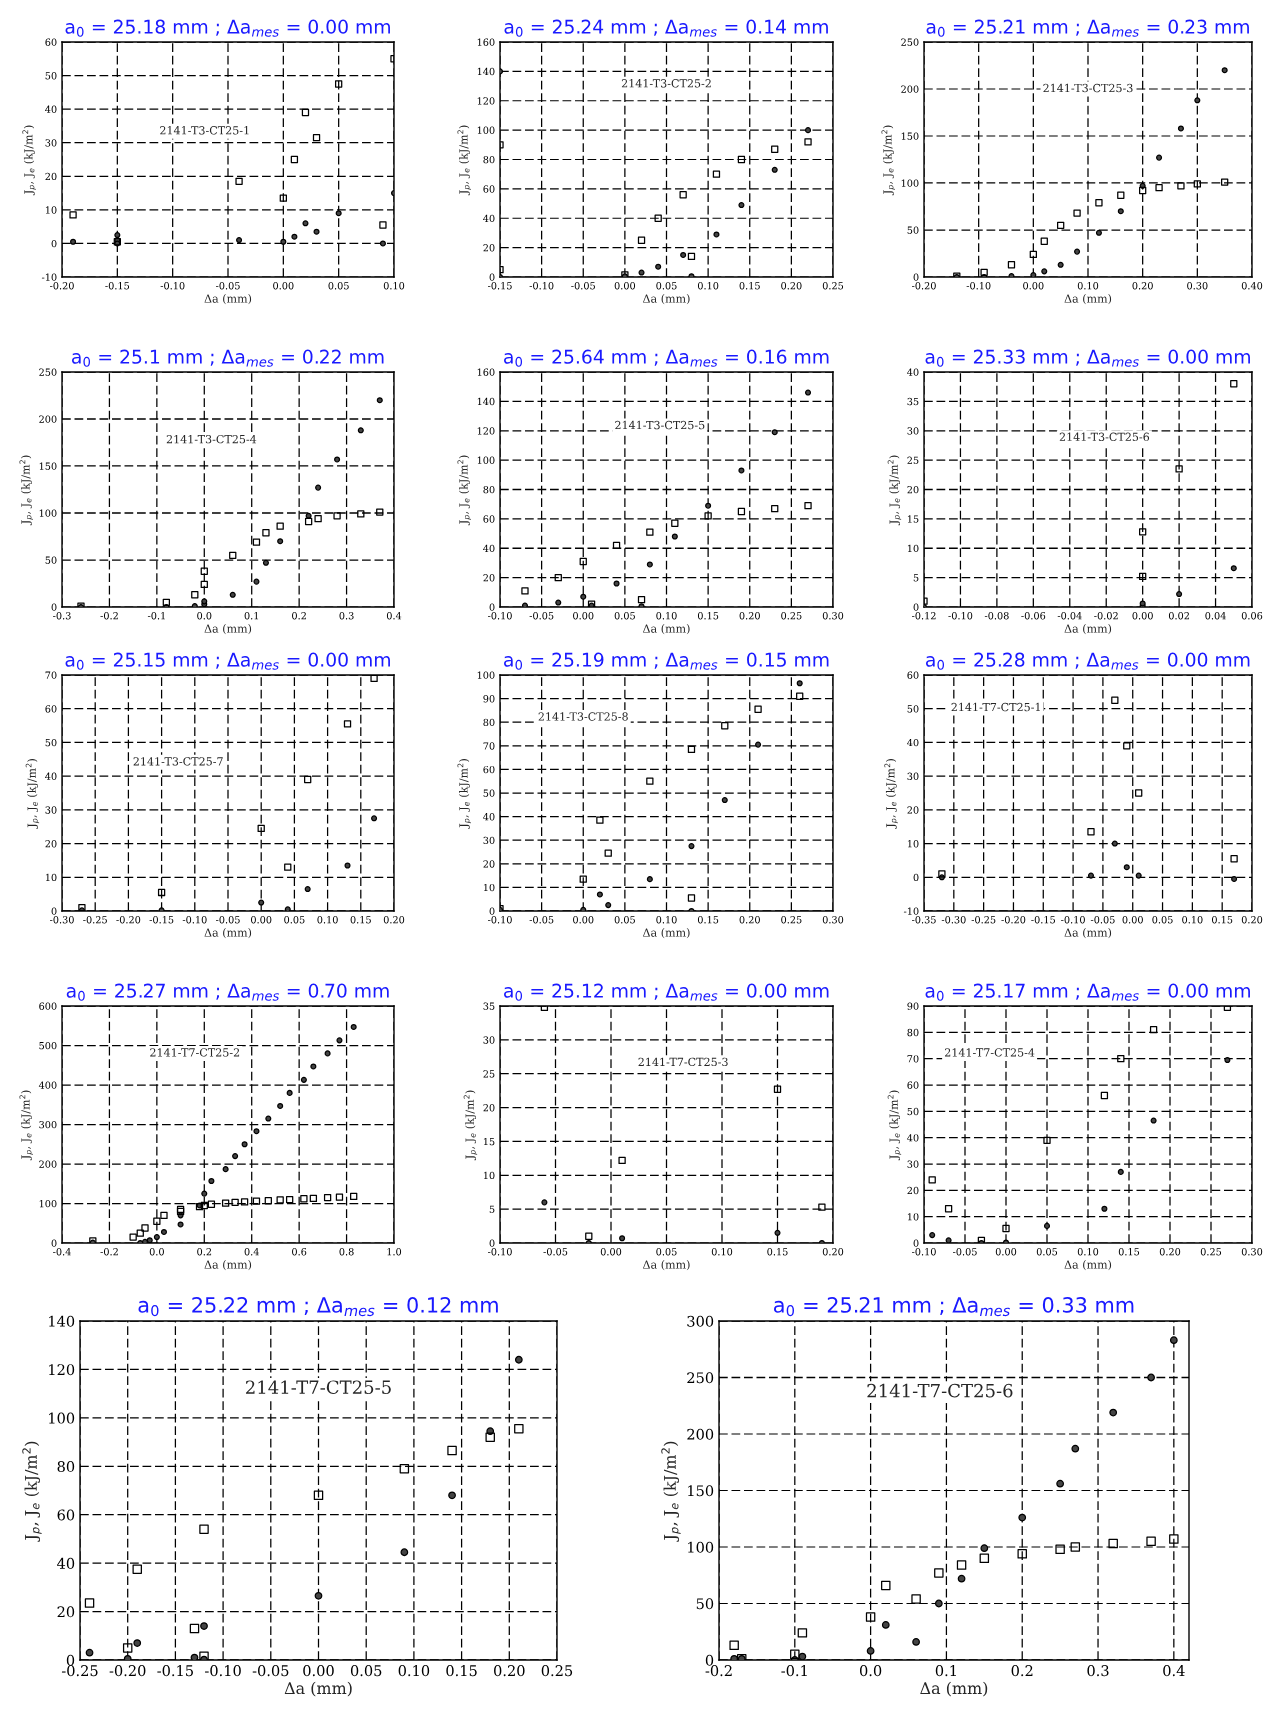 This screenshot has height=1715, width=1285. What do you see at coordinates (1088, 88) in the screenshot?
I see `annotation: 2141-T3-CT25-3` at bounding box center [1088, 88].